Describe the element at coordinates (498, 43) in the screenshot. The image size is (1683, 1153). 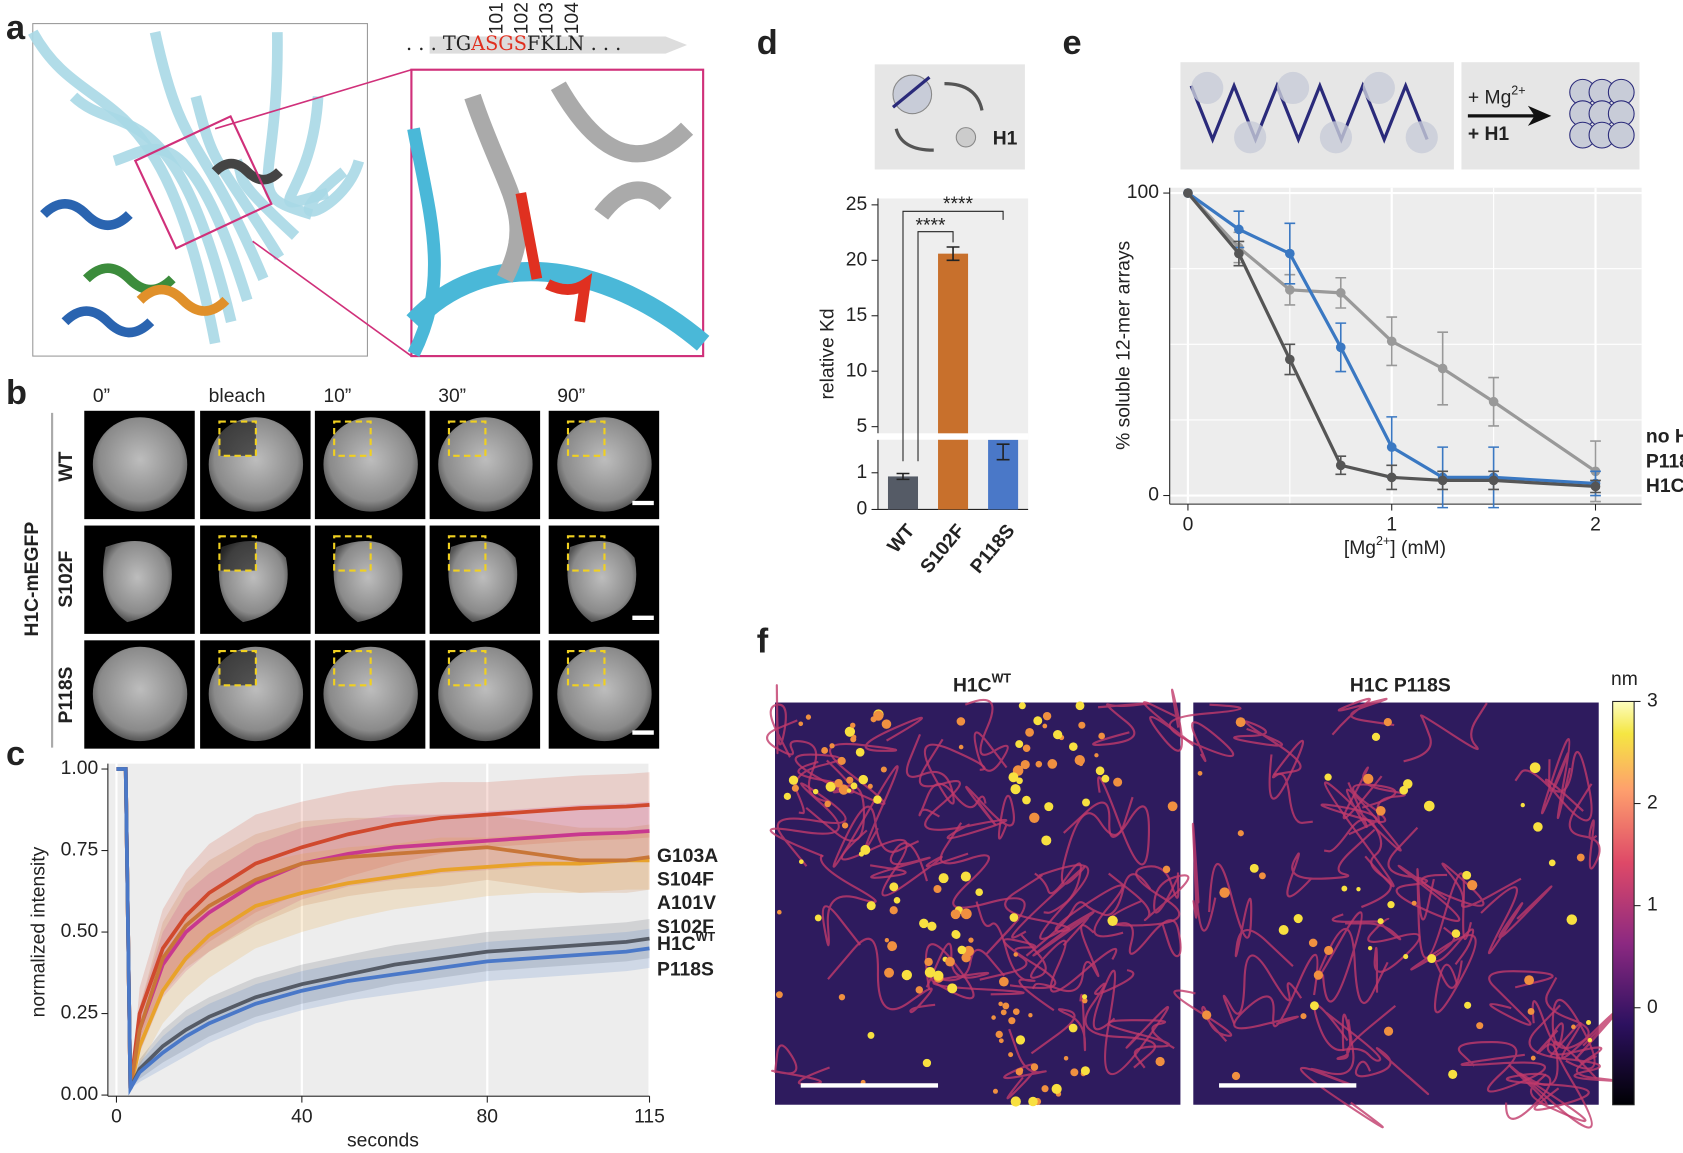
I see `sequence-mutant: ASGS` at that location.